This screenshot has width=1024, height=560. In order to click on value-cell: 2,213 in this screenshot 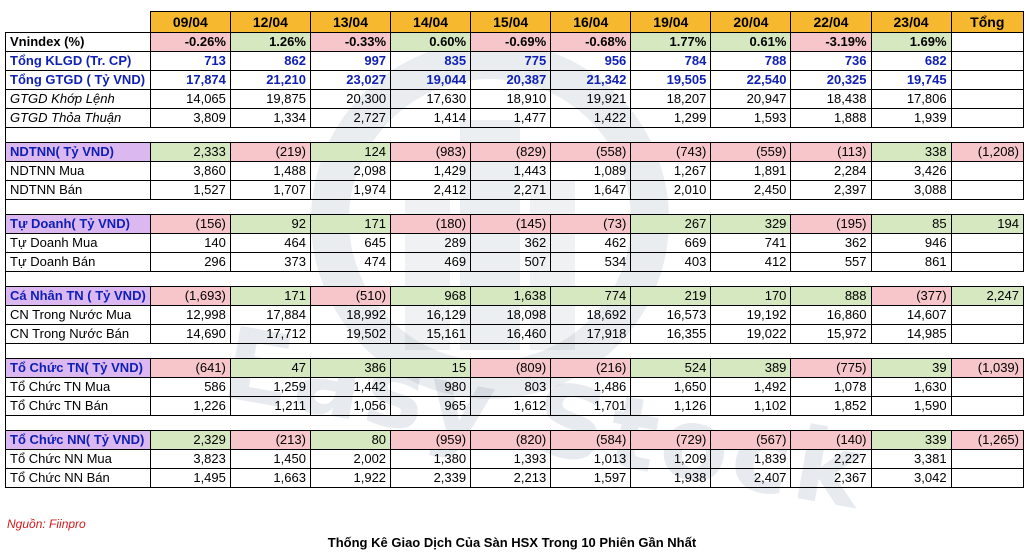, I will do `click(511, 478)`.